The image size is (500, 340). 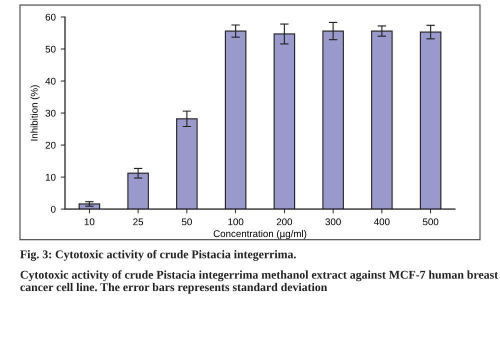 I want to click on y-tick-label: 30, so click(x=51, y=113).